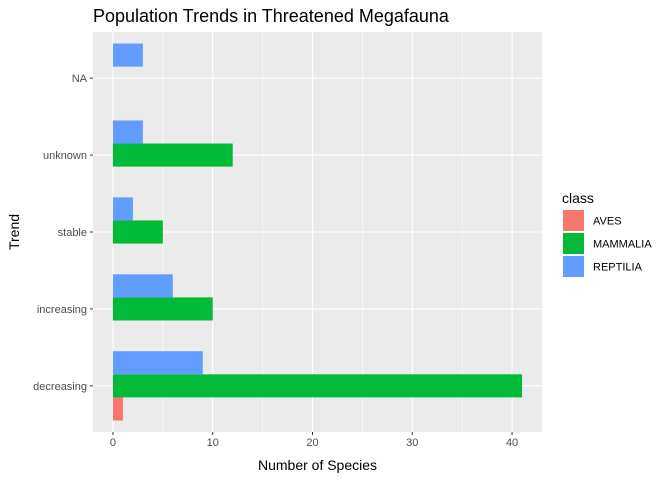  Describe the element at coordinates (162, 309) in the screenshot. I see `bar-mammalia-increasing` at that location.